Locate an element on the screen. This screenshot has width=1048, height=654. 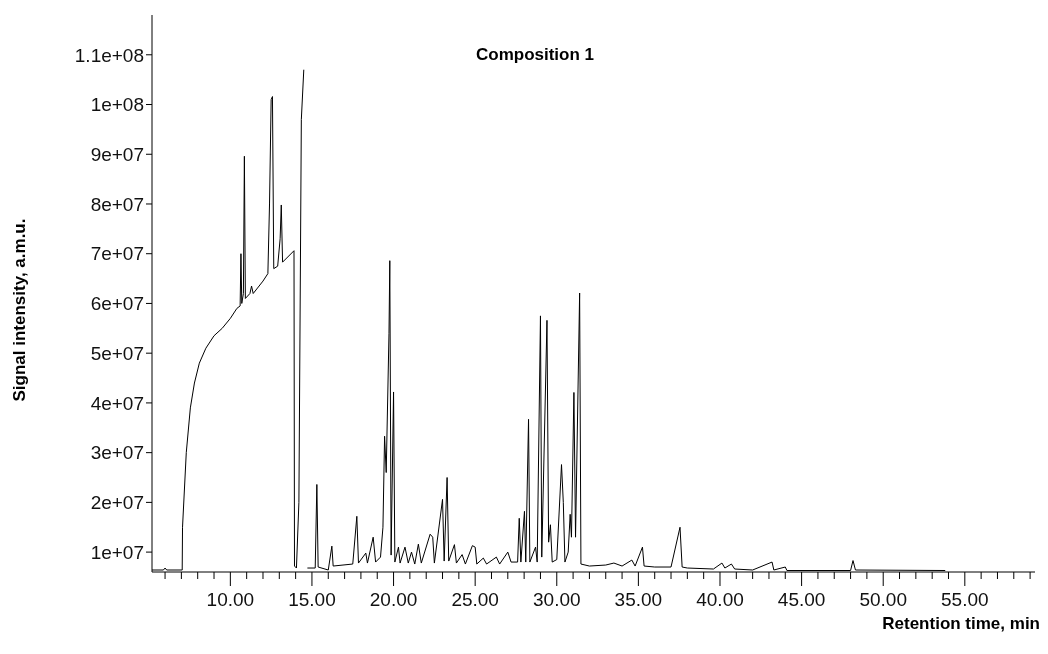
x-tick-label: 25.00 is located at coordinates (475, 599).